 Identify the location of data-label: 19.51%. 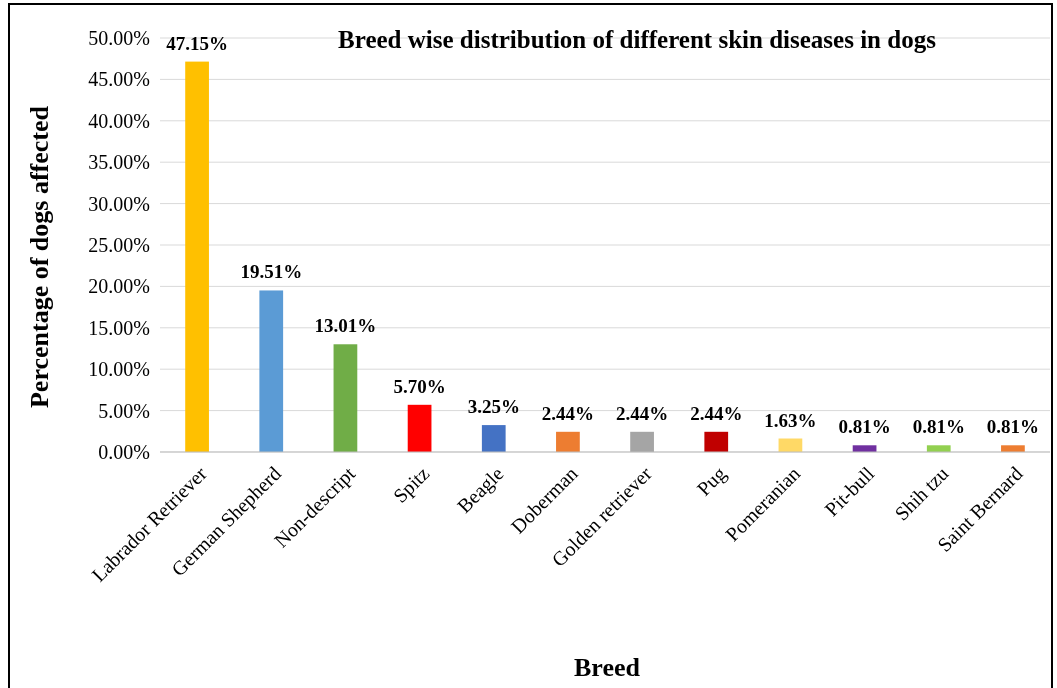
(271, 272).